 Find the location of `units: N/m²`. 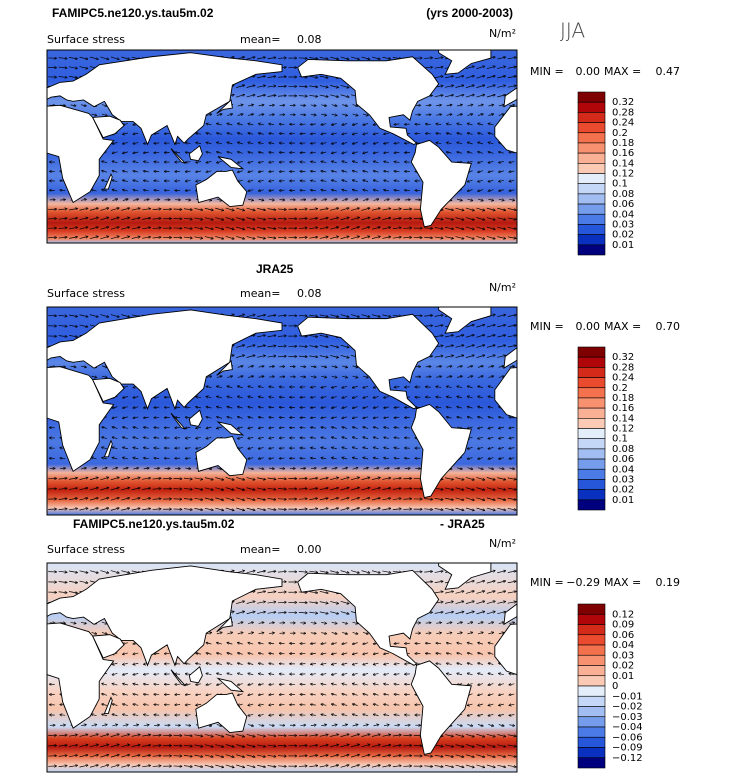

units: N/m² is located at coordinates (502, 287).